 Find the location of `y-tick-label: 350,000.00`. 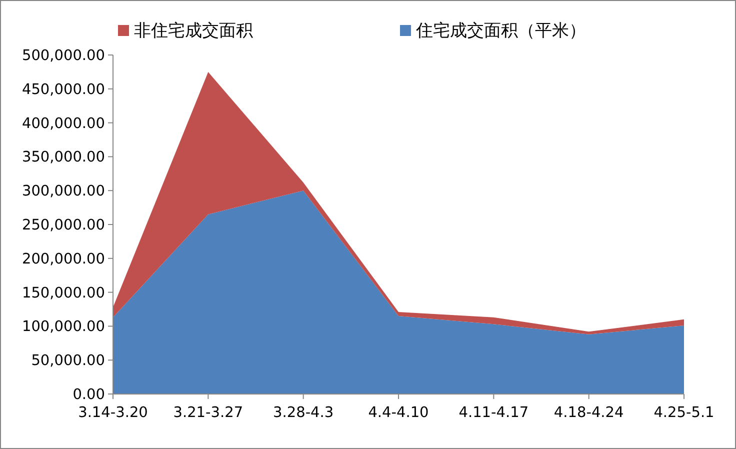

y-tick-label: 350,000.00 is located at coordinates (63, 158).